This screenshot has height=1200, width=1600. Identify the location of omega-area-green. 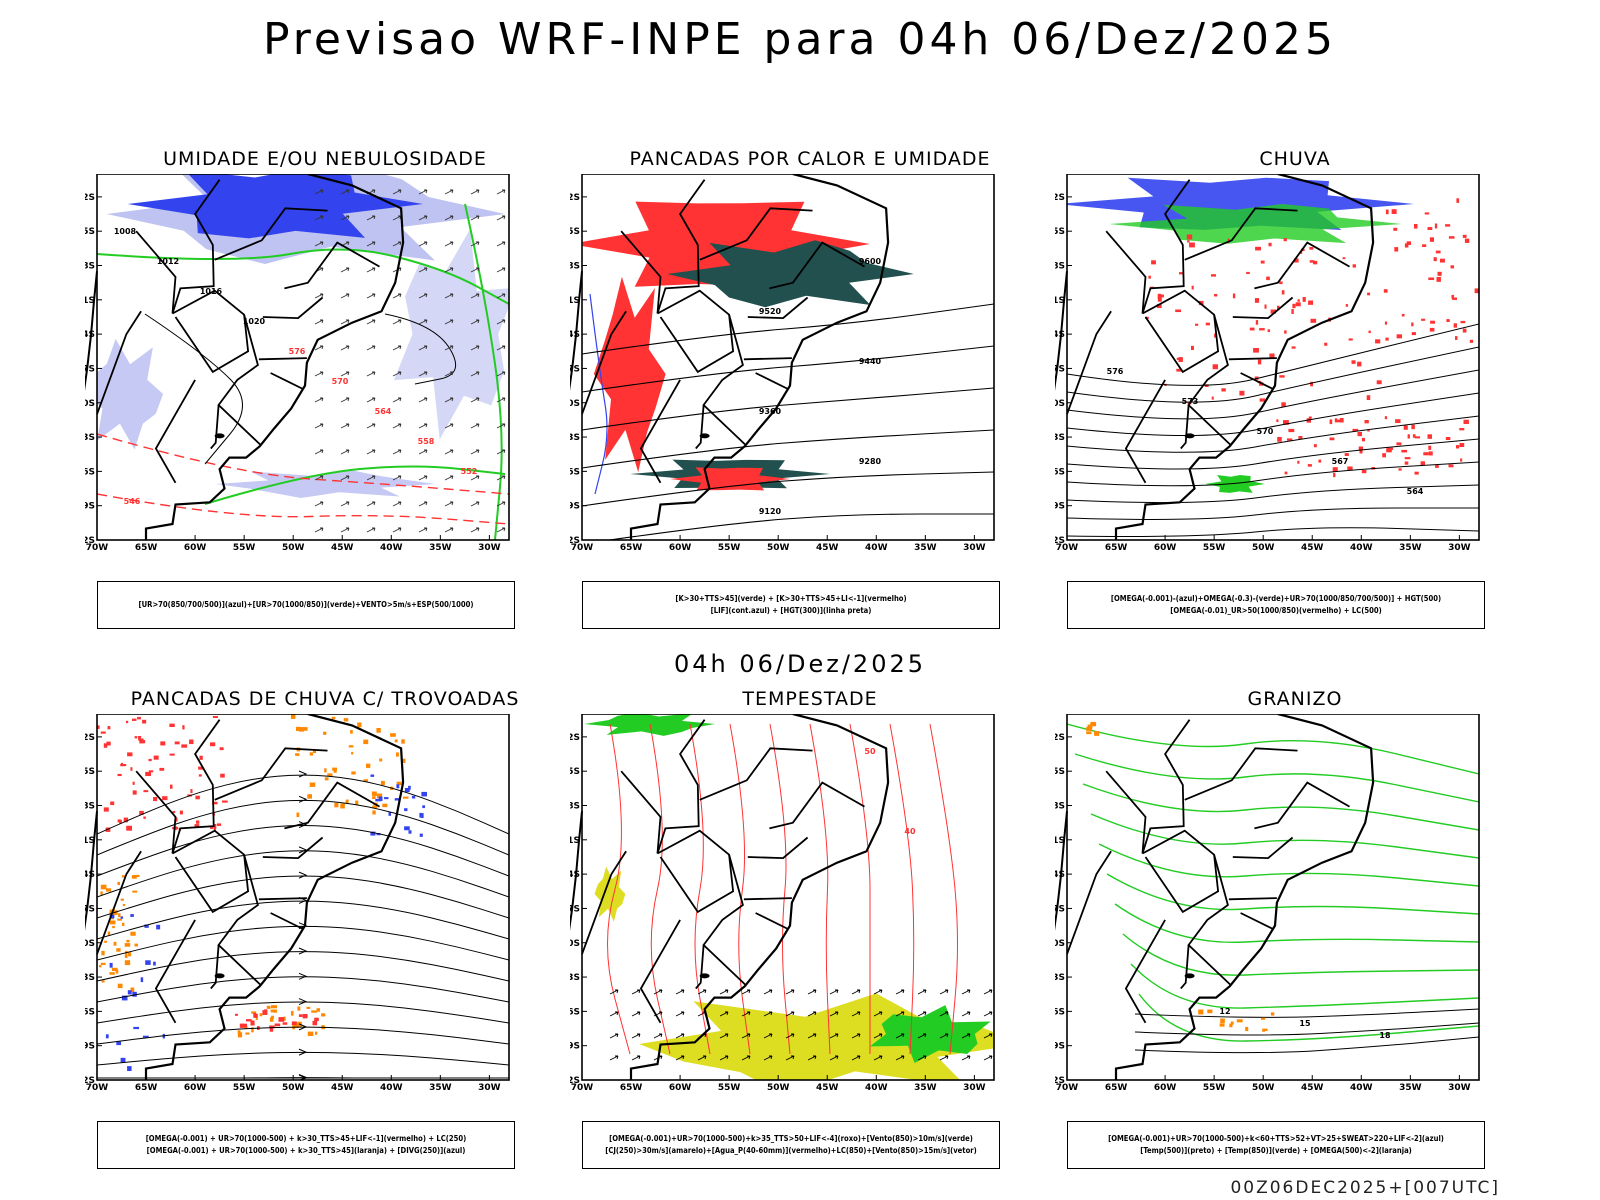
(1255, 224).